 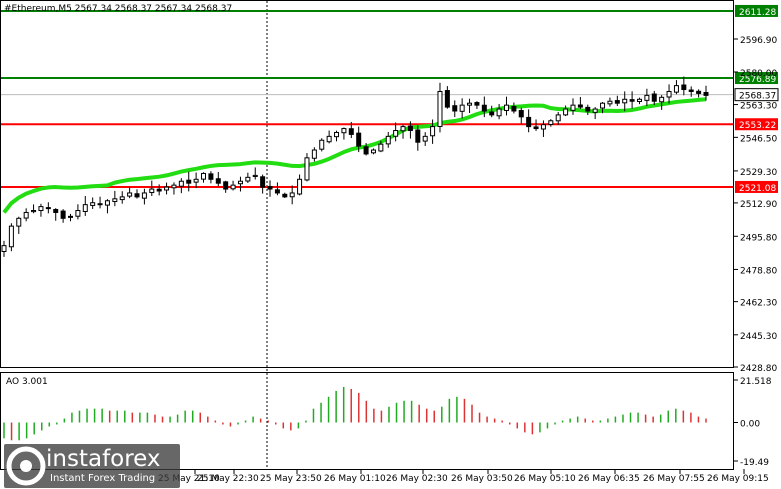 I want to click on price-tick-label: 2462.30, so click(x=758, y=304).